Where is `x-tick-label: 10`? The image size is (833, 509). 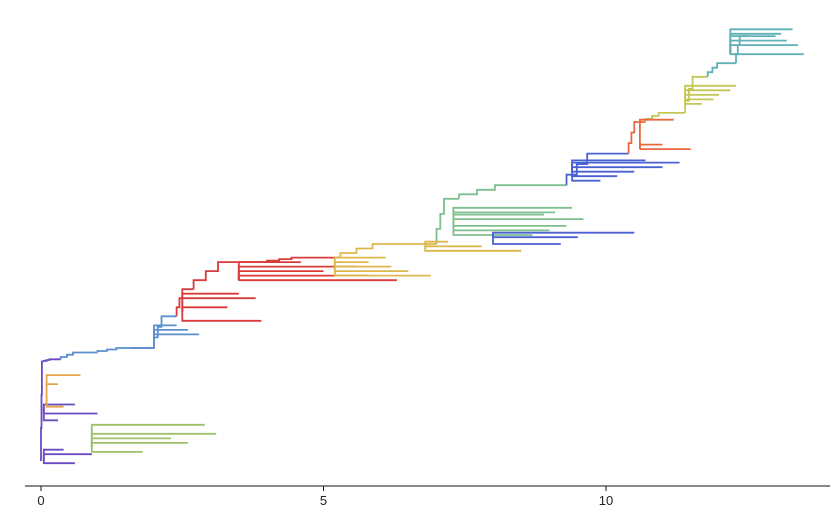 x-tick-label: 10 is located at coordinates (606, 500).